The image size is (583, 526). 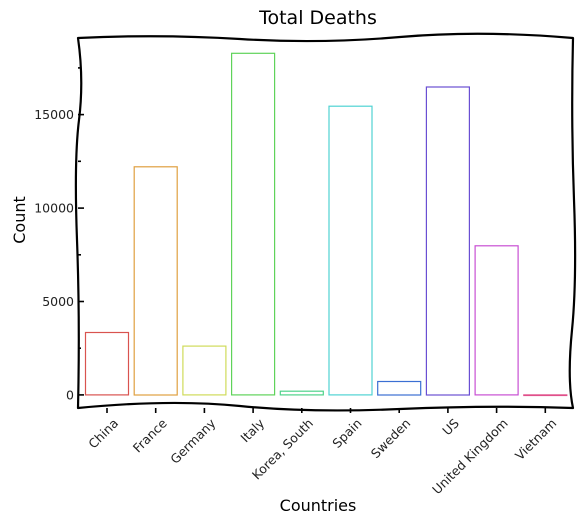 I want to click on bar-germany, so click(x=204, y=370).